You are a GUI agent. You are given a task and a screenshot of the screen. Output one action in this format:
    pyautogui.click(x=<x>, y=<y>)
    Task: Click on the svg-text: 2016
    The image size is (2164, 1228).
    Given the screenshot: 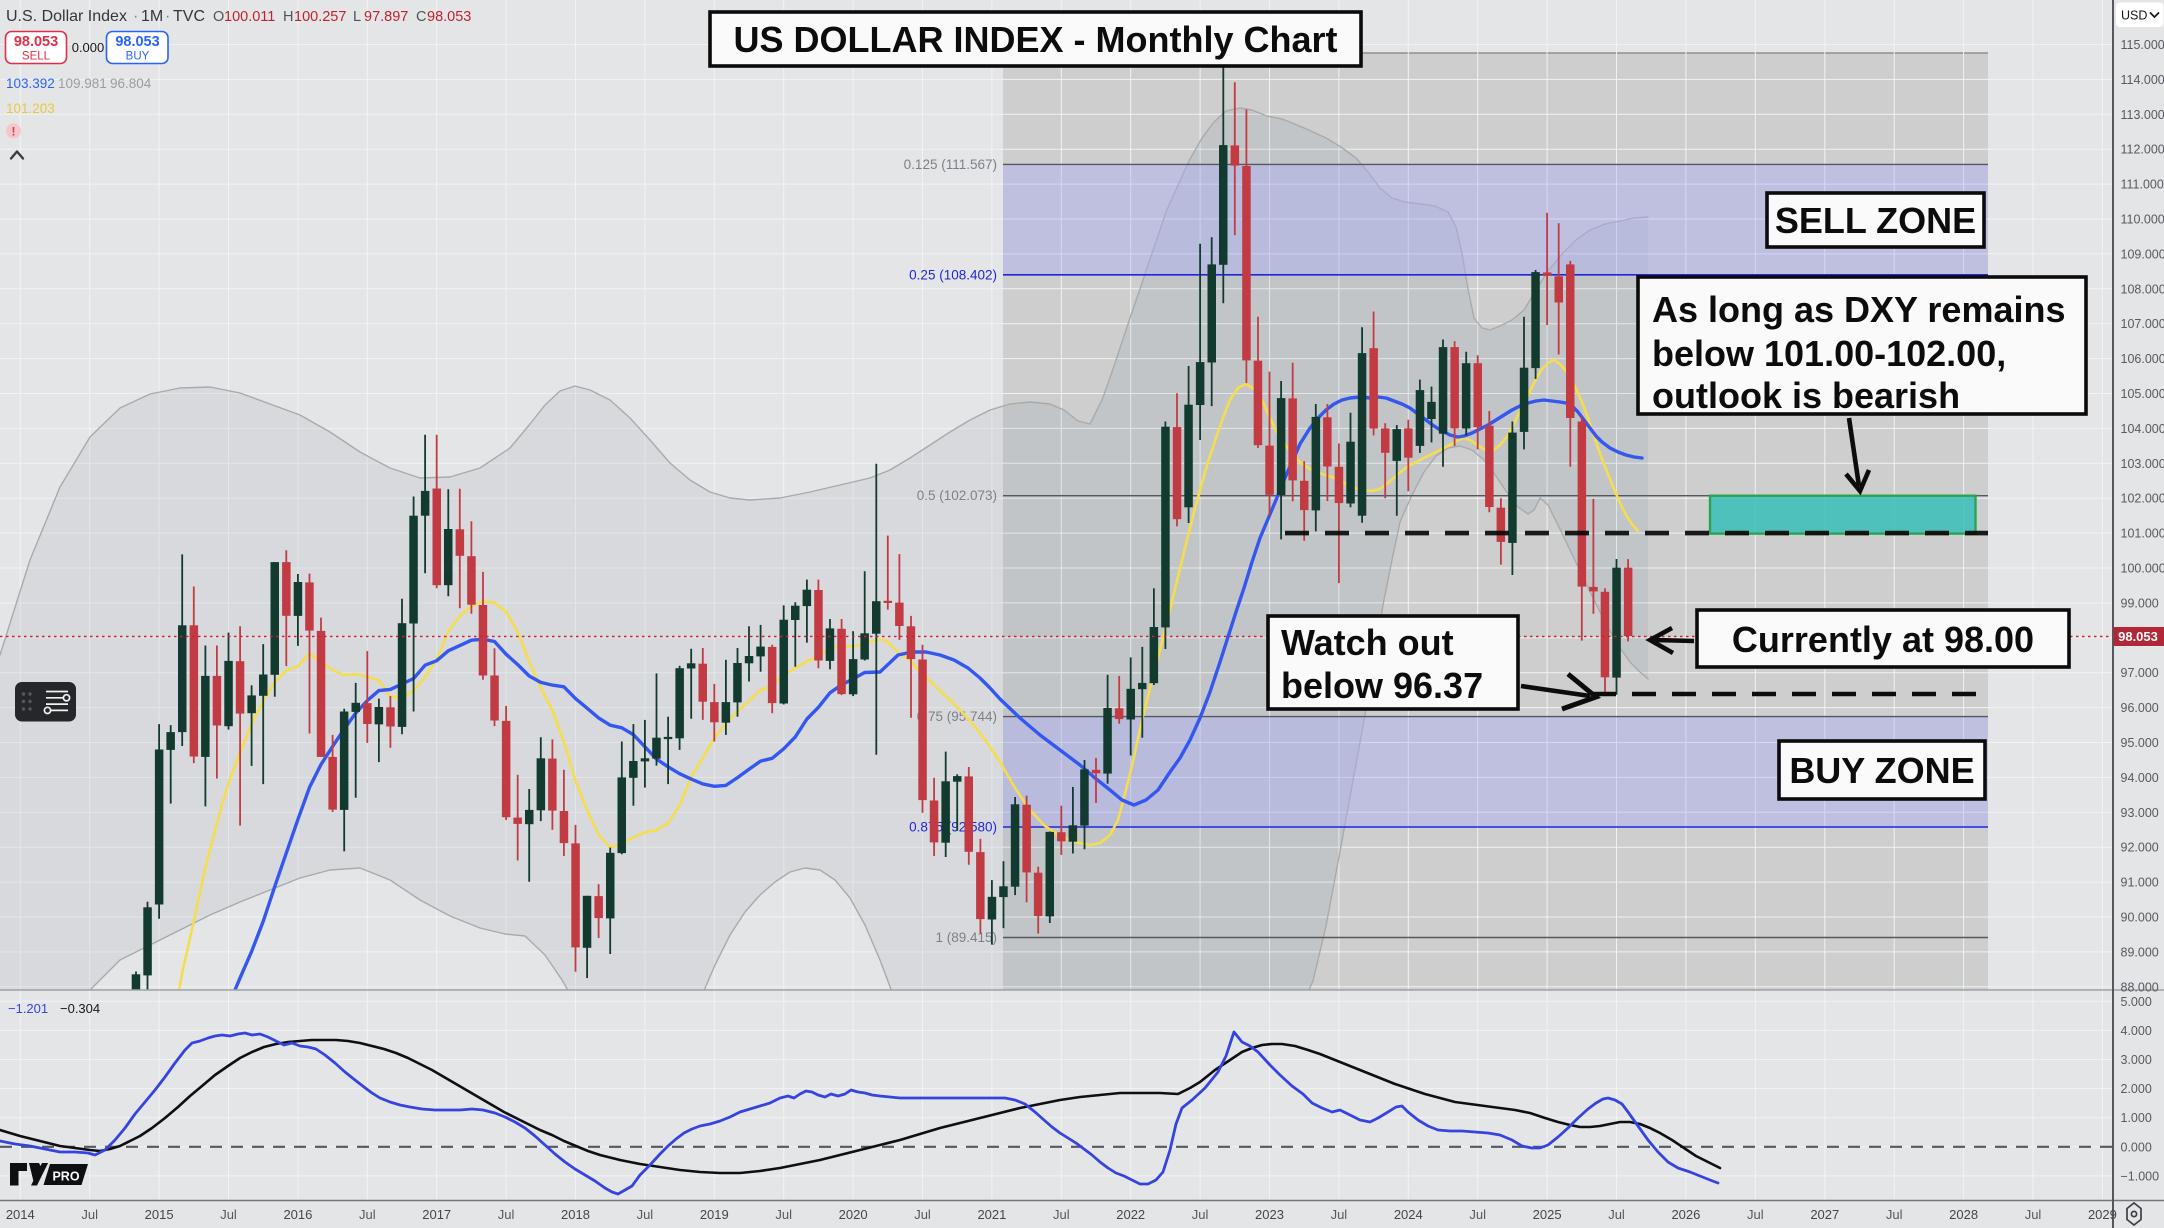 What is the action you would take?
    pyautogui.click(x=297, y=1214)
    